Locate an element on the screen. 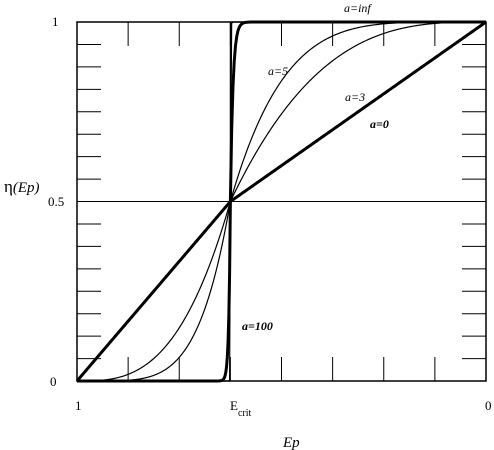 The height and width of the screenshot is (450, 494). label-a-inf: a=inf is located at coordinates (358, 8).